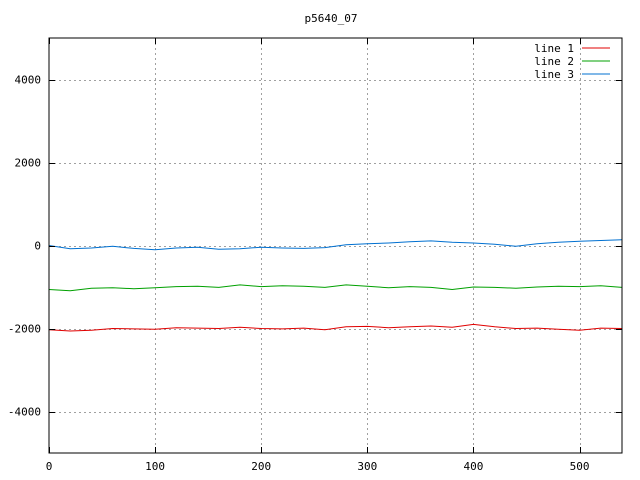 Image resolution: width=640 pixels, height=480 pixels. I want to click on y-tick-label: 2000, so click(28, 163).